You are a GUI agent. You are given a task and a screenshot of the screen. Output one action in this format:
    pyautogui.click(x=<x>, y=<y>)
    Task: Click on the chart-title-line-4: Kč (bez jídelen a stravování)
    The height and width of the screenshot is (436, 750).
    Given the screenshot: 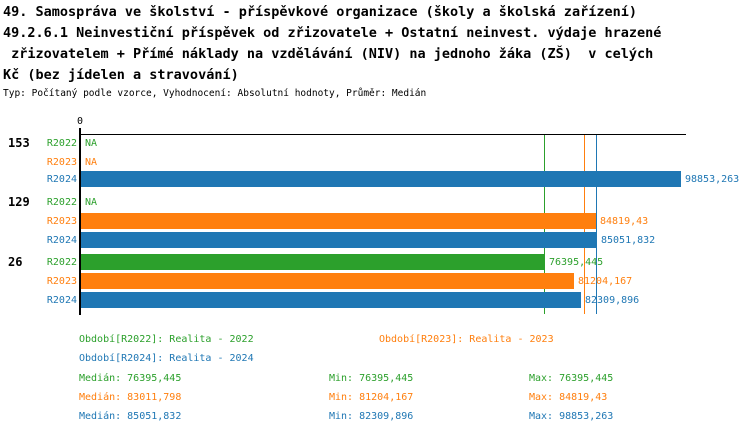 What is the action you would take?
    pyautogui.click(x=121, y=75)
    